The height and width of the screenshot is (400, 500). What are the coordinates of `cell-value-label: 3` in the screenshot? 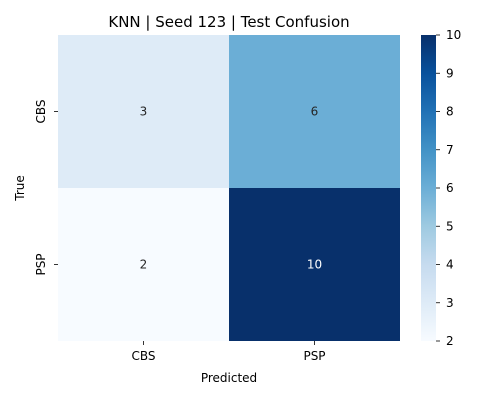 It's located at (144, 112).